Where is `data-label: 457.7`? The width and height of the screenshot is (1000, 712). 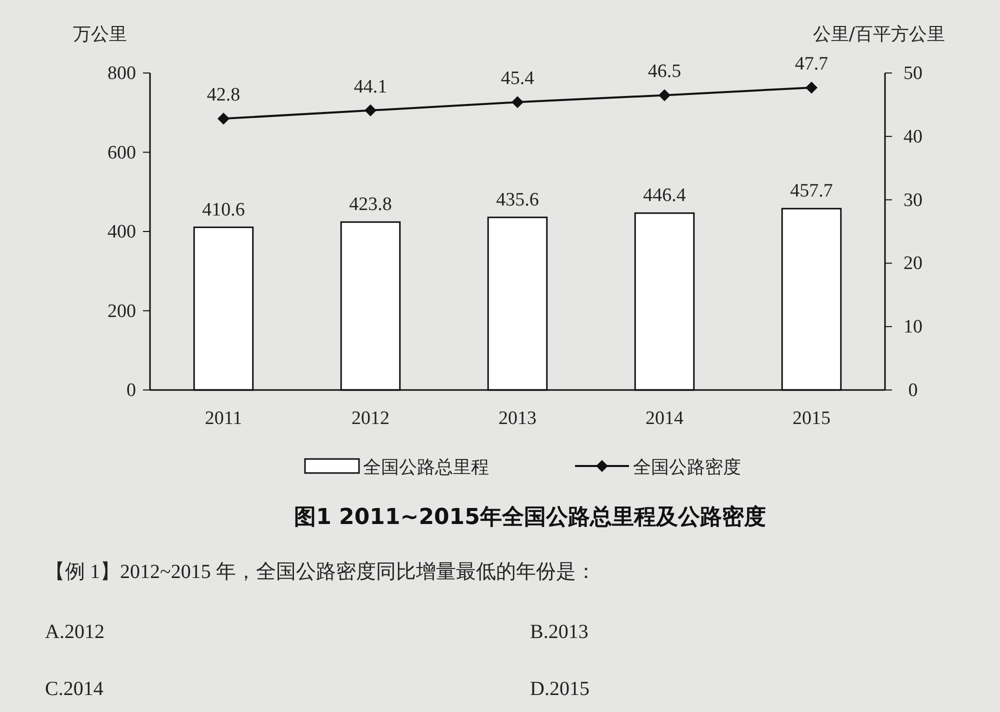
data-label: 457.7 is located at coordinates (811, 191).